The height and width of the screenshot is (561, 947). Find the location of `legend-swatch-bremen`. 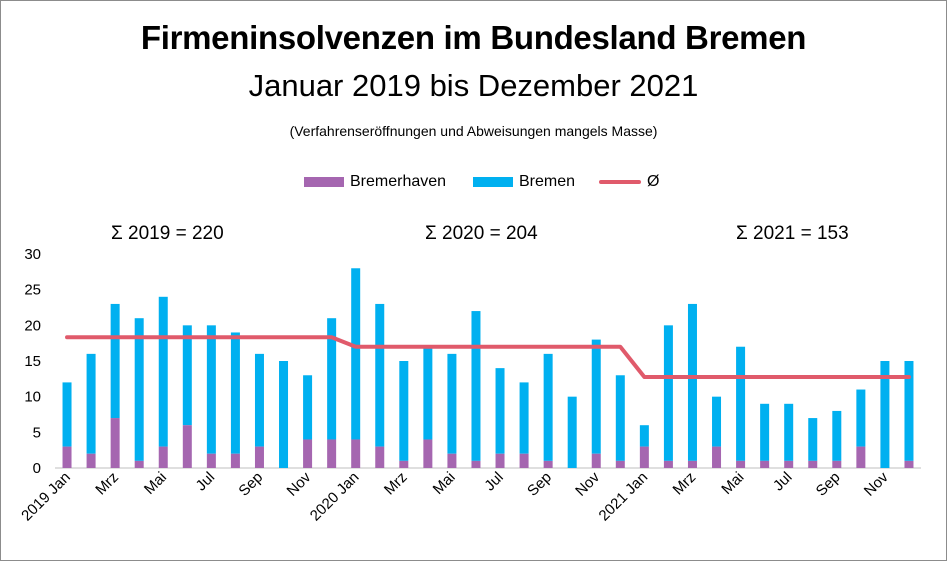

legend-swatch-bremen is located at coordinates (493, 182).